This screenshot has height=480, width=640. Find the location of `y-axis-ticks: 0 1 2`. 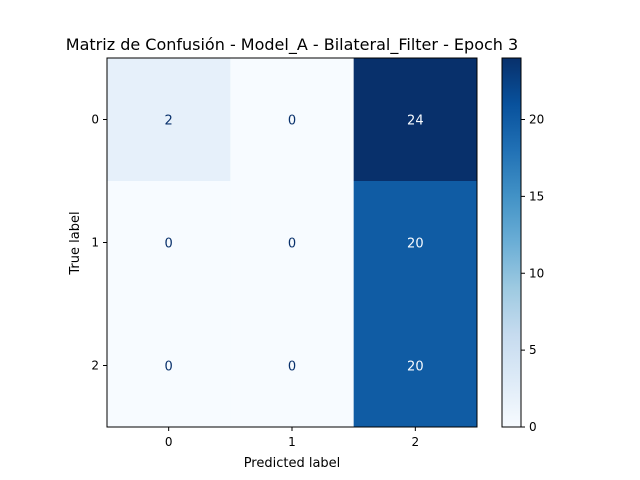

y-axis-ticks: 0 1 2 is located at coordinates (99, 243).